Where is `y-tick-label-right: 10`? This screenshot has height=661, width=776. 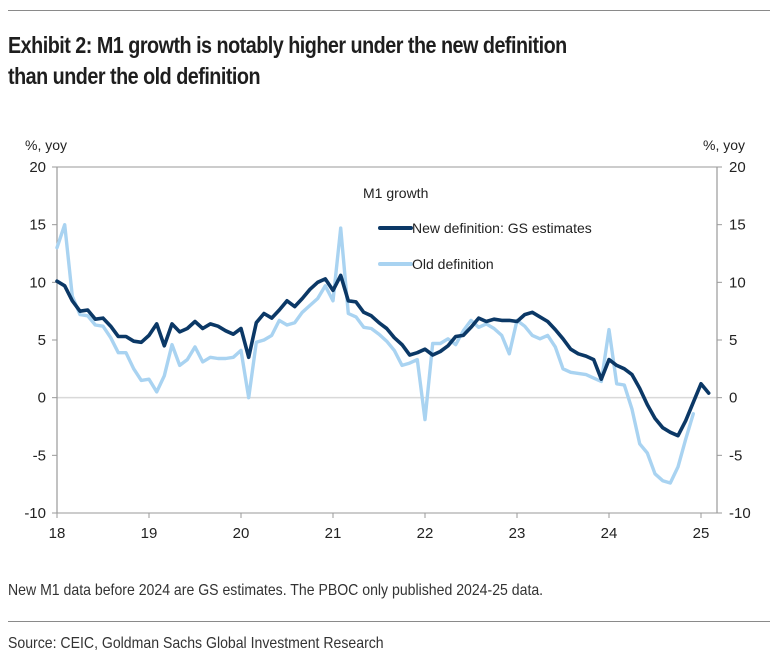 y-tick-label-right: 10 is located at coordinates (737, 282).